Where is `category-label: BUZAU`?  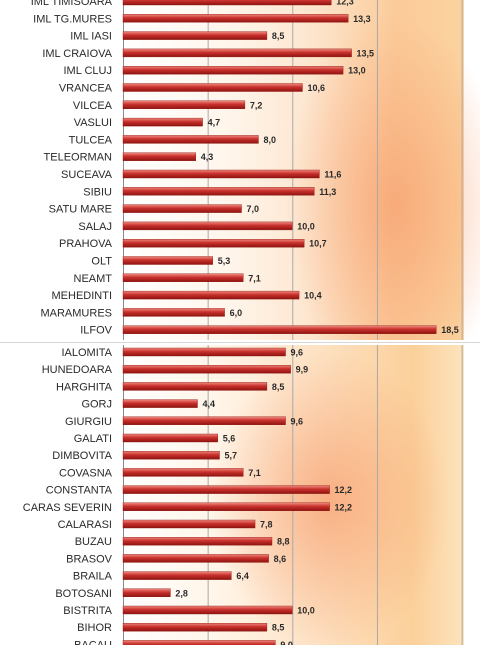
category-label: BUZAU is located at coordinates (93, 542).